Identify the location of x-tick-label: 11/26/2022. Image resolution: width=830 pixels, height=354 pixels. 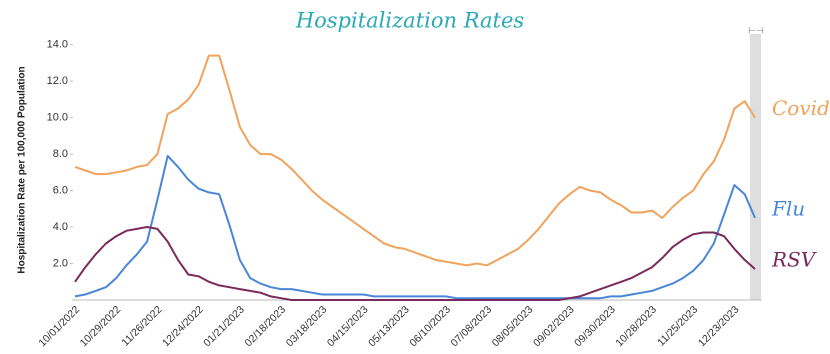
(141, 325).